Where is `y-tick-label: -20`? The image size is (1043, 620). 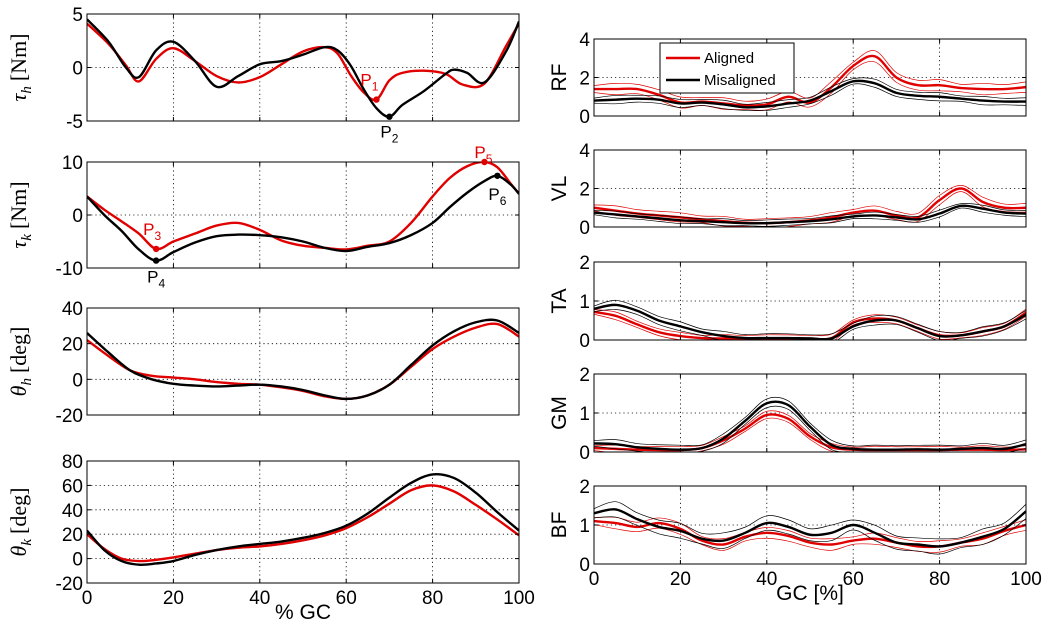
y-tick-label: -20 is located at coordinates (69, 416).